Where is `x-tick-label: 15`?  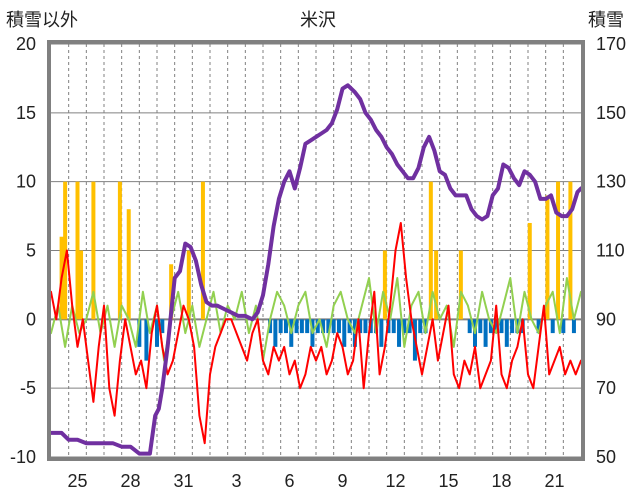
x-tick-label: 15 is located at coordinates (448, 481).